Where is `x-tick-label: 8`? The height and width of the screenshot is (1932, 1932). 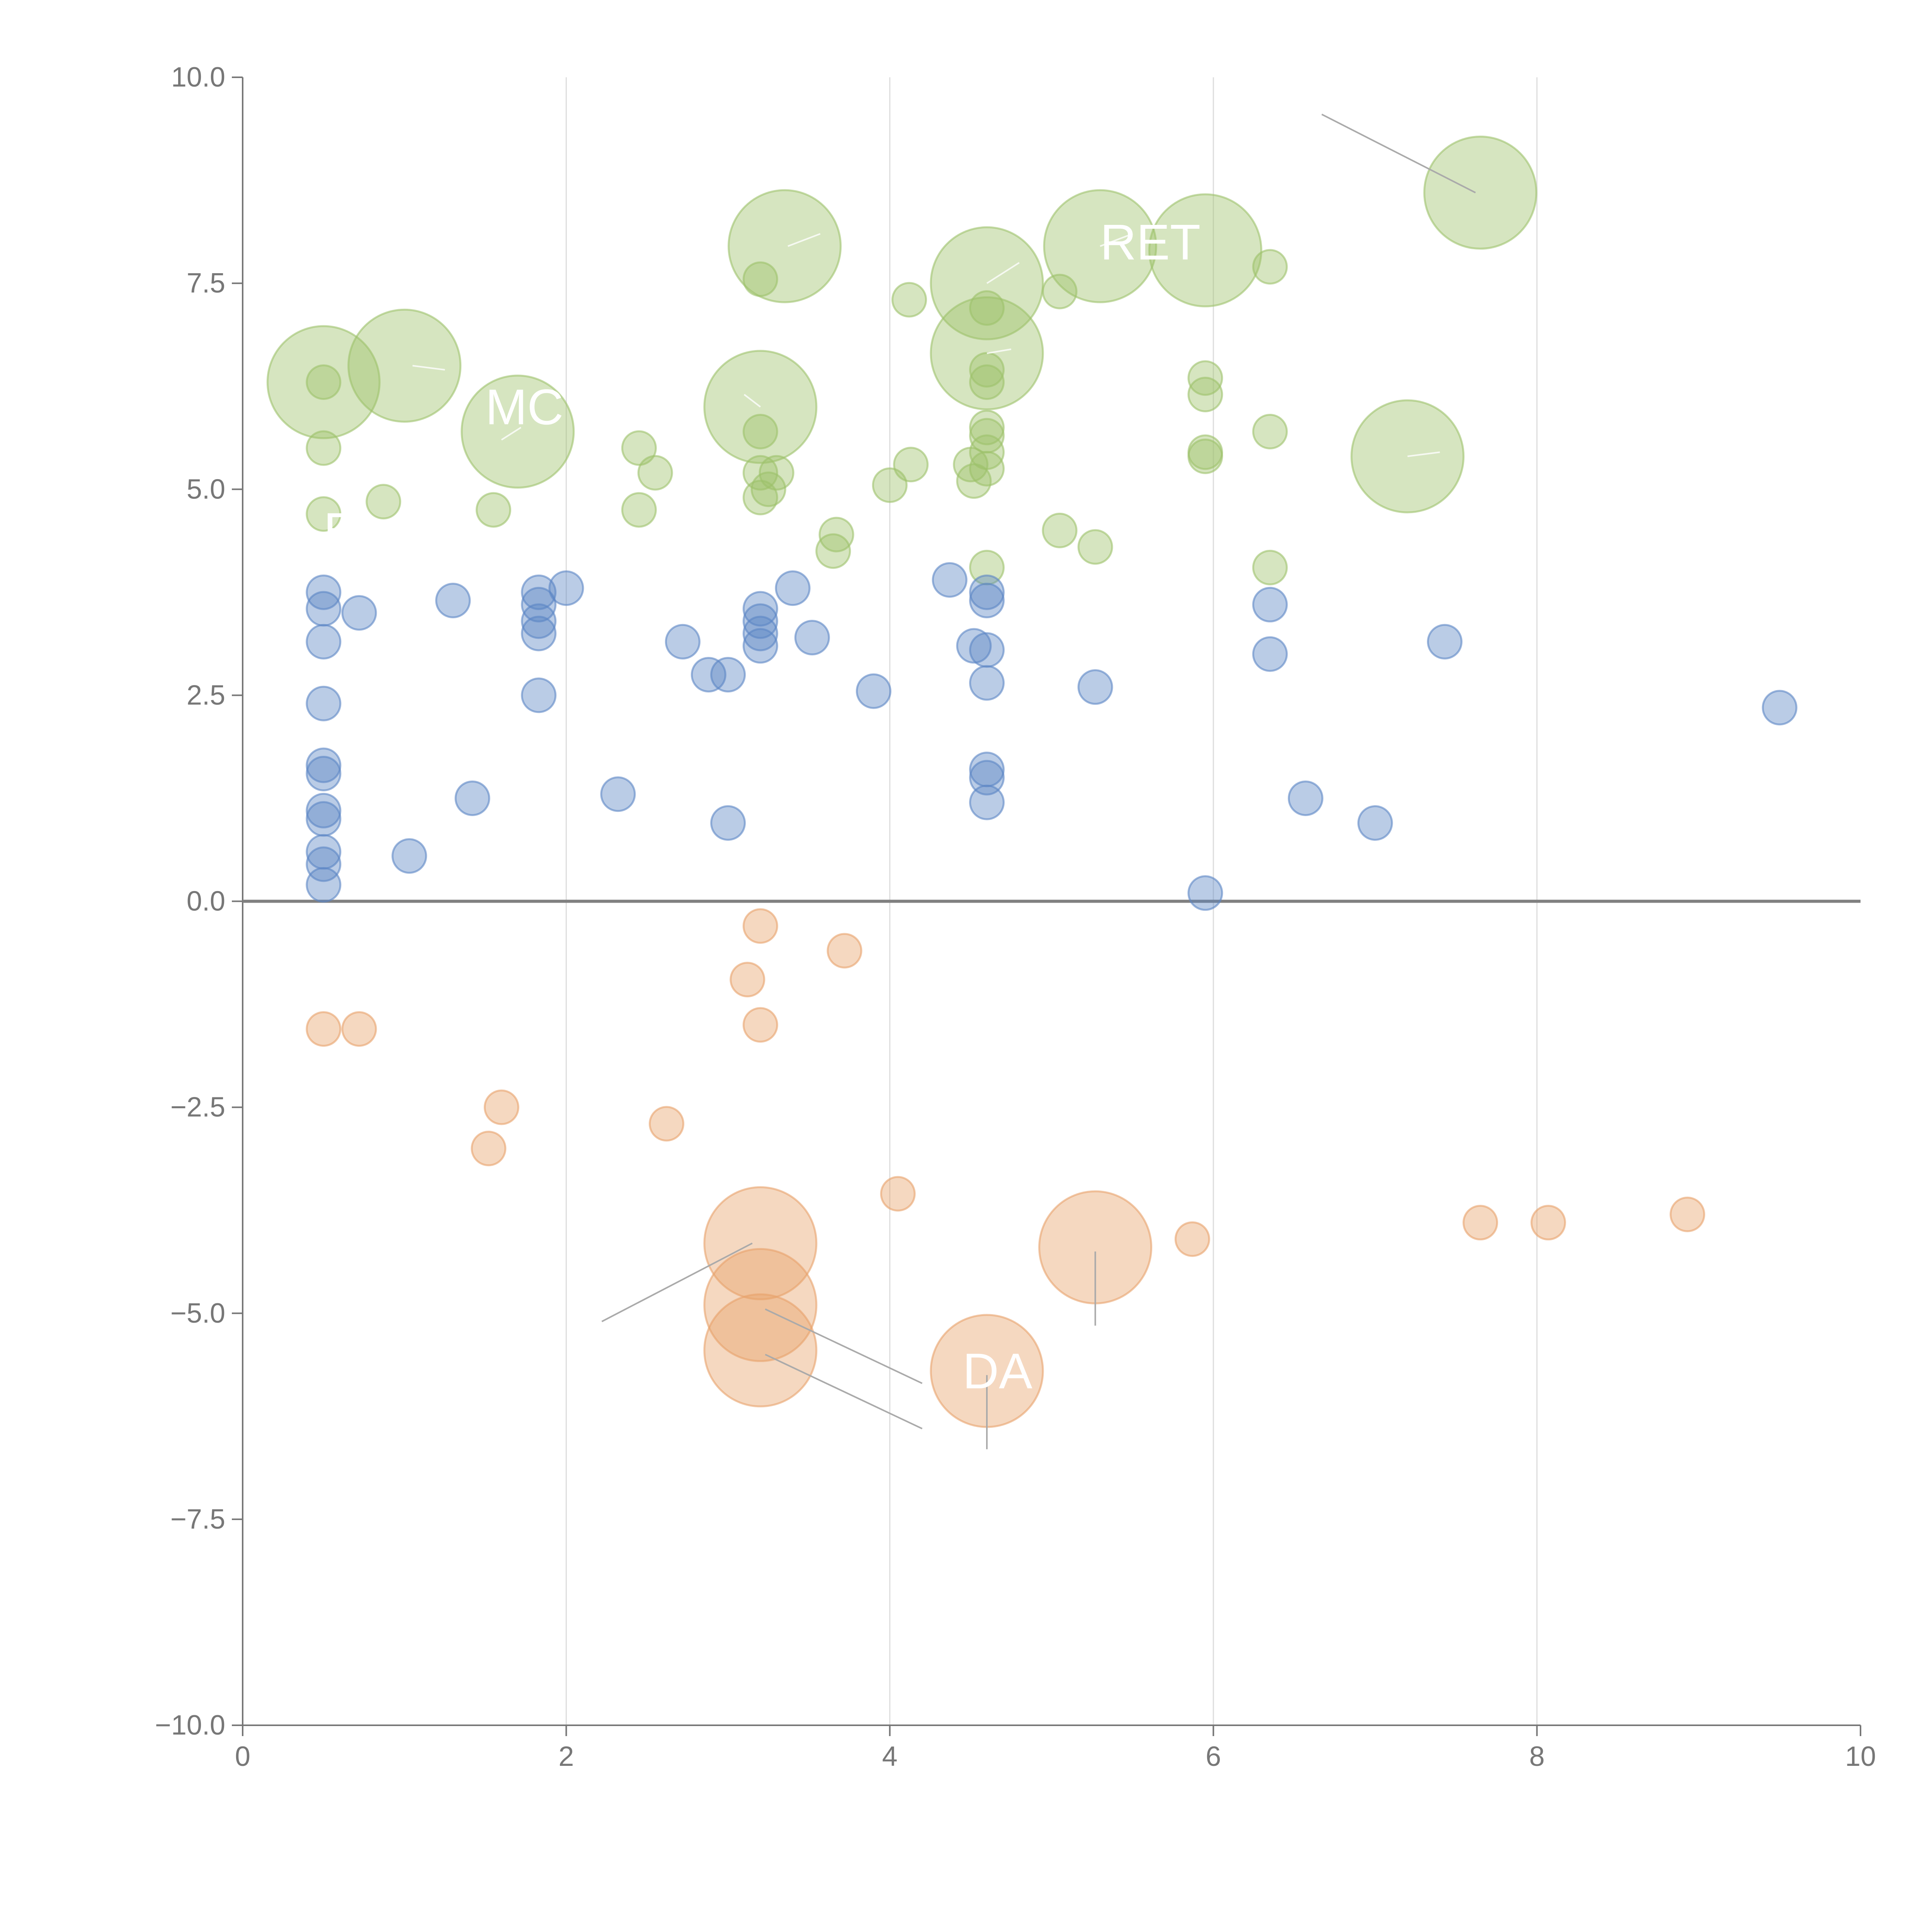 x-tick-label: 8 is located at coordinates (1537, 1756).